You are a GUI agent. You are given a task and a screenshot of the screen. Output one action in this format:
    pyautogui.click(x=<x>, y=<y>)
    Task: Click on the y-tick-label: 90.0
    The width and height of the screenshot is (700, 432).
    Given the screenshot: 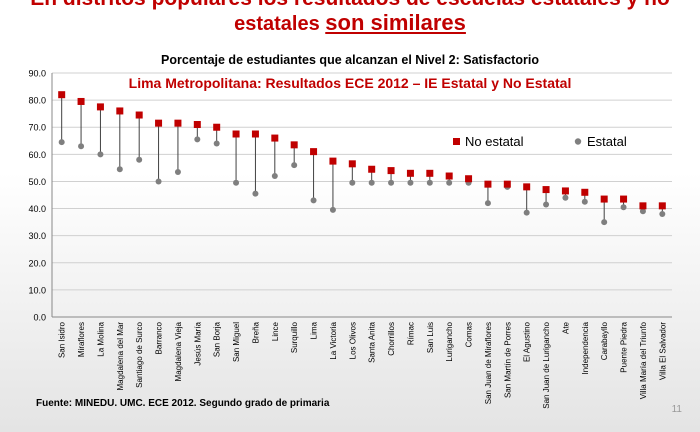 What is the action you would take?
    pyautogui.click(x=37, y=74)
    